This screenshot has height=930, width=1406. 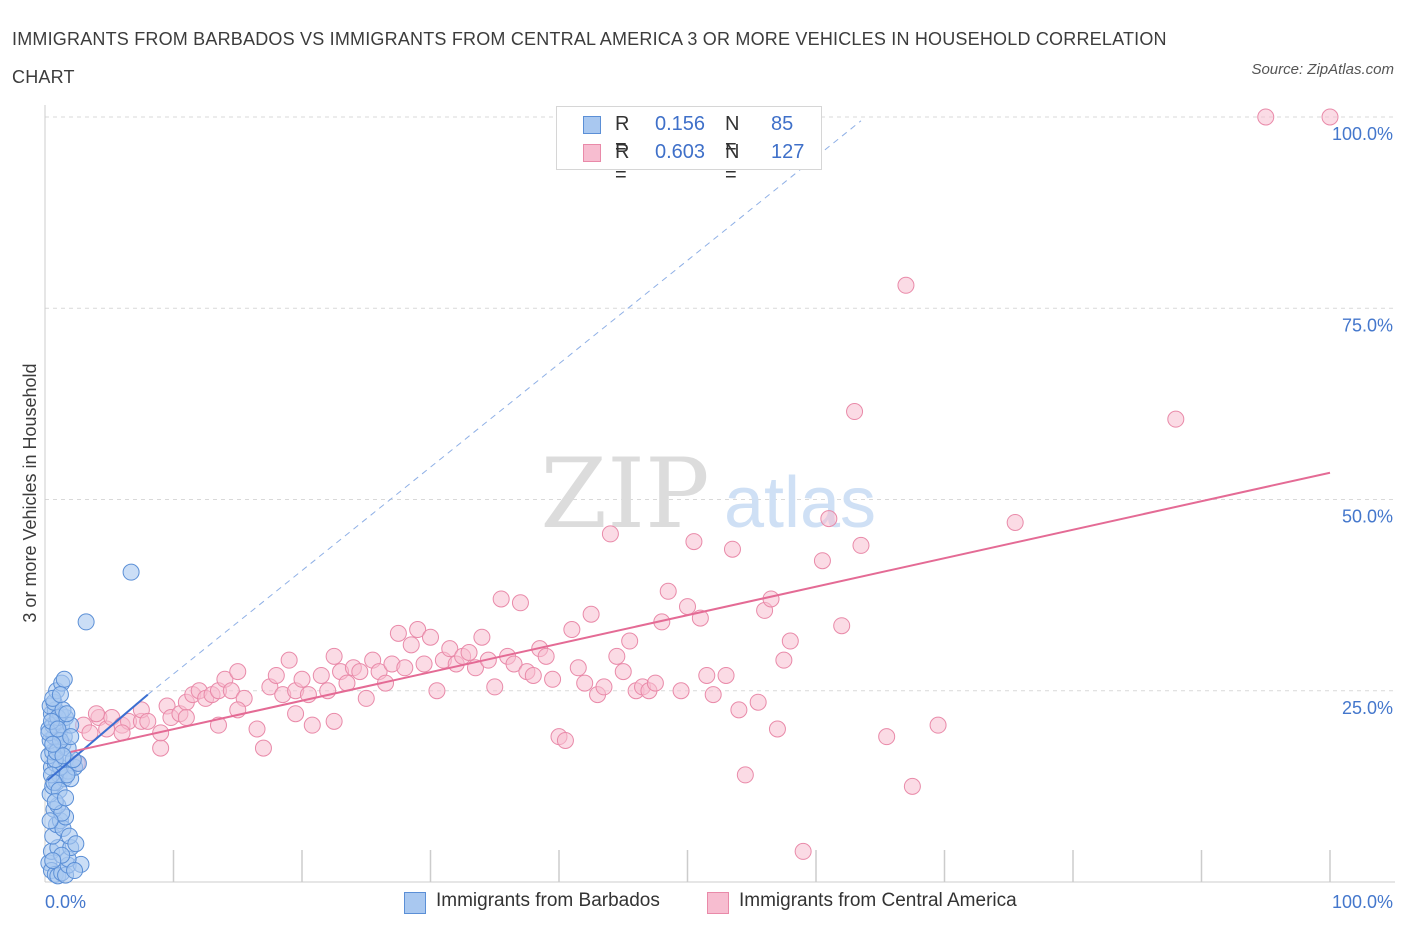 What do you see at coordinates (592, 153) in the screenshot?
I see `legend-swatch-central-america` at bounding box center [592, 153].